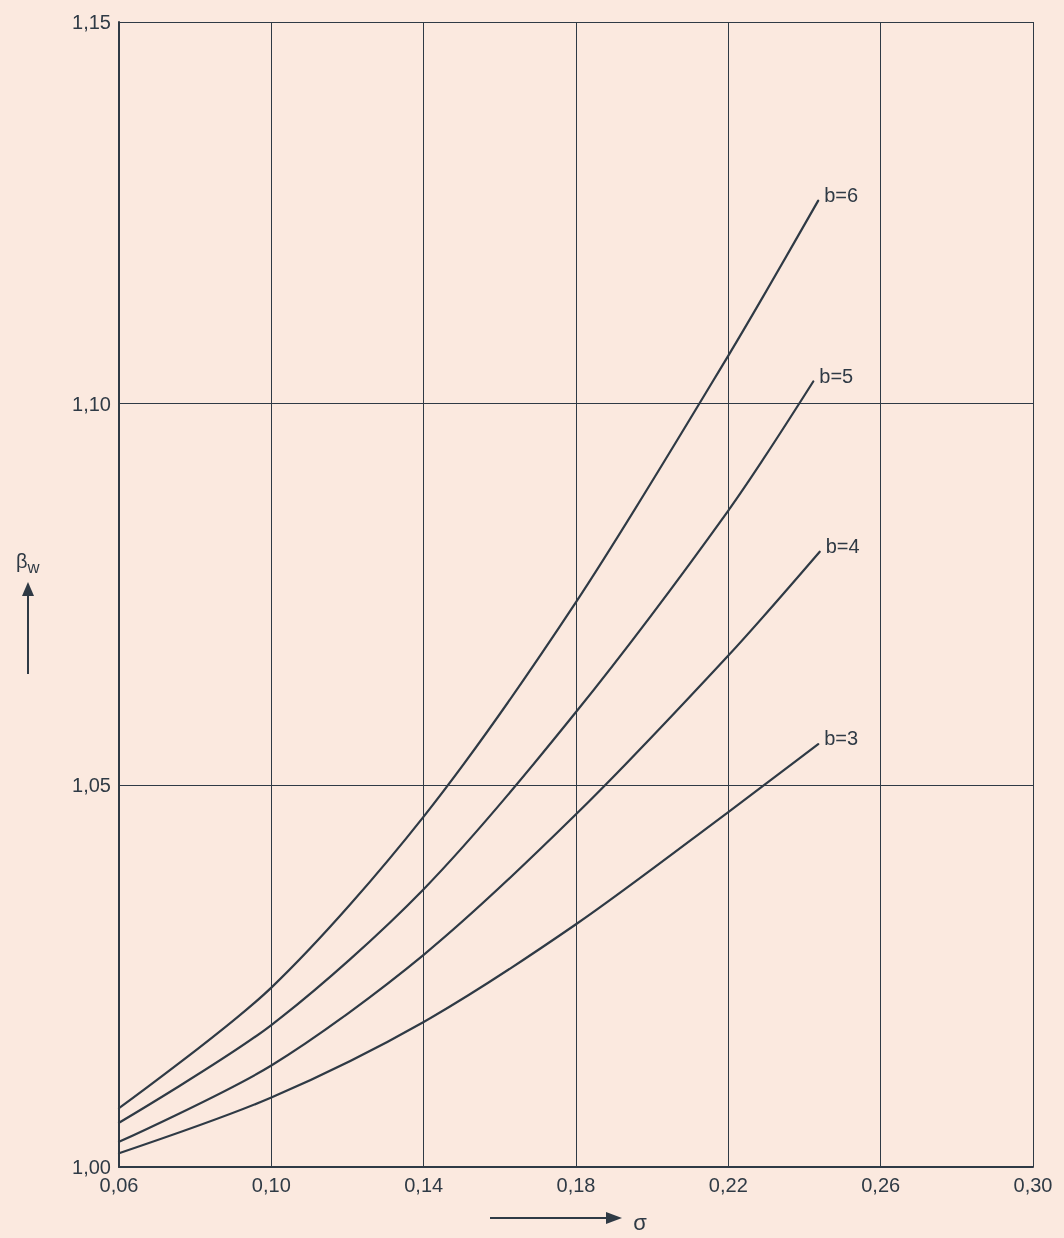 The width and height of the screenshot is (1064, 1238). What do you see at coordinates (728, 1185) in the screenshot?
I see `x-tick-label: 0,22` at bounding box center [728, 1185].